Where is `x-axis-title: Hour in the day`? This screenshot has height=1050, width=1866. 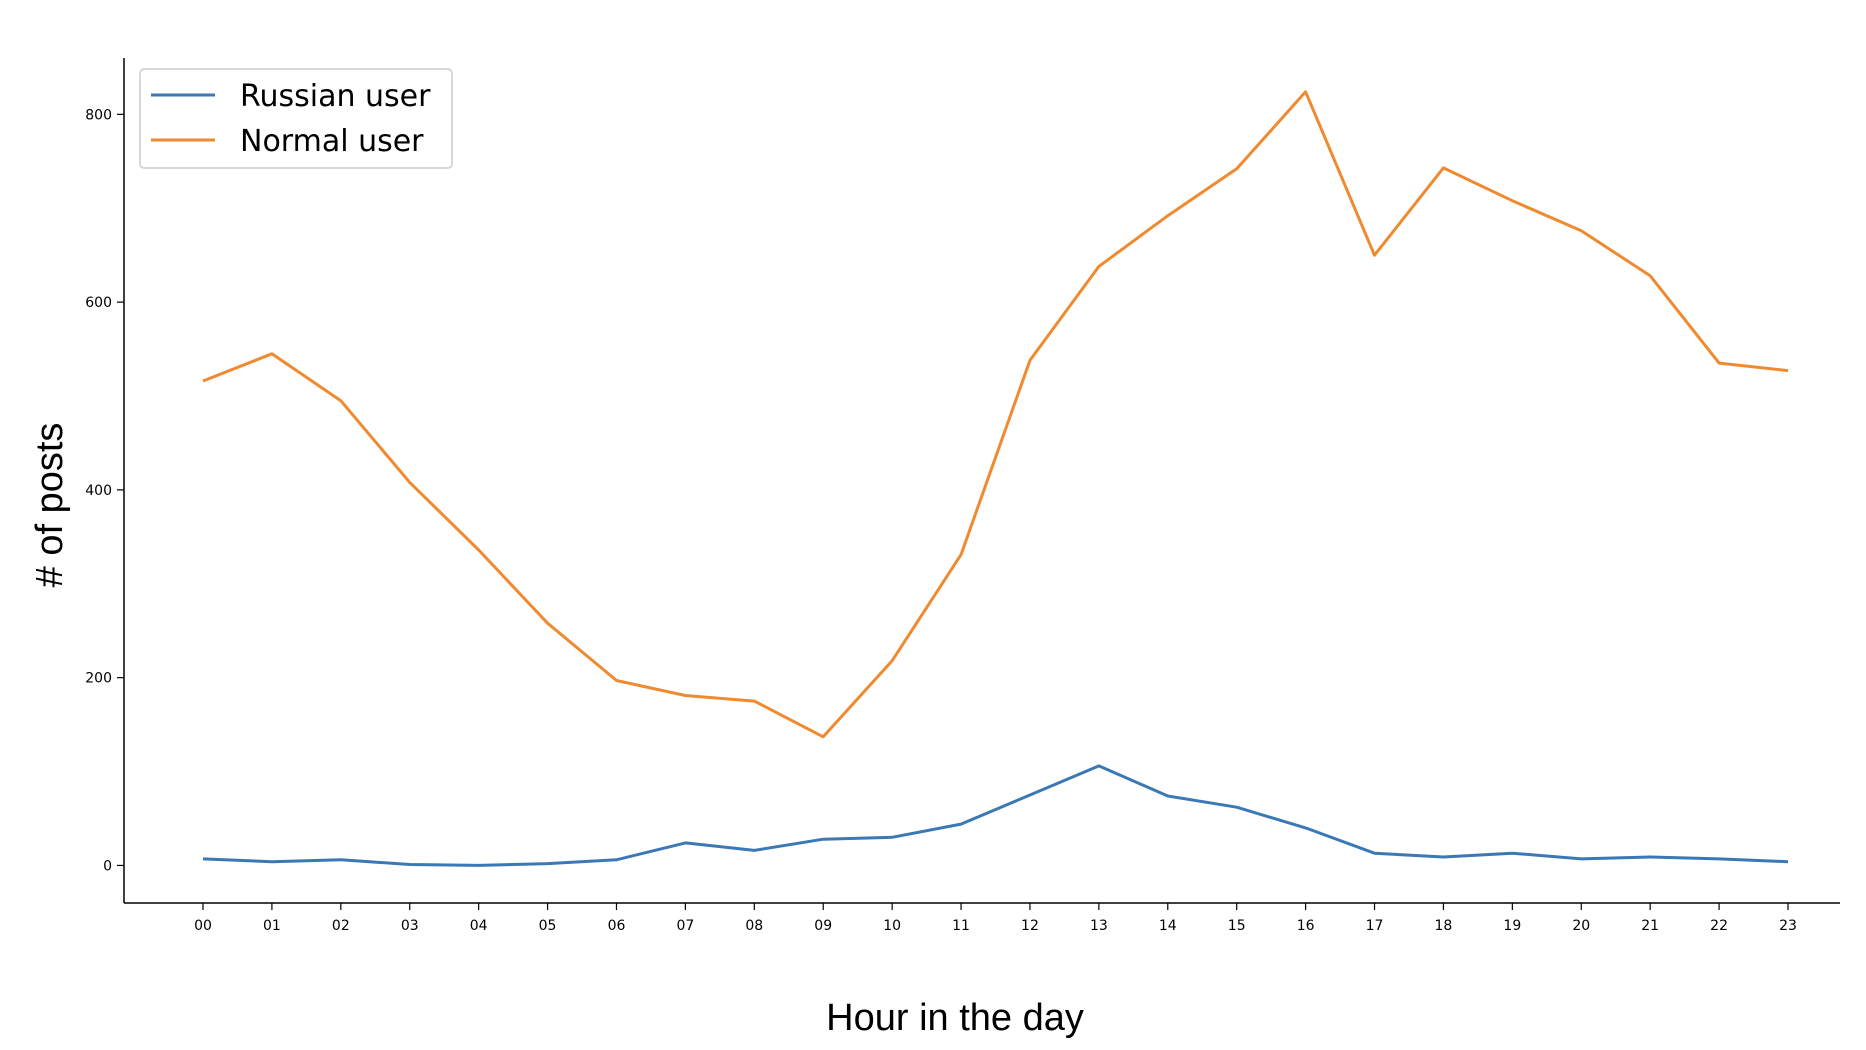
x-axis-title: Hour in the day is located at coordinates (955, 1018).